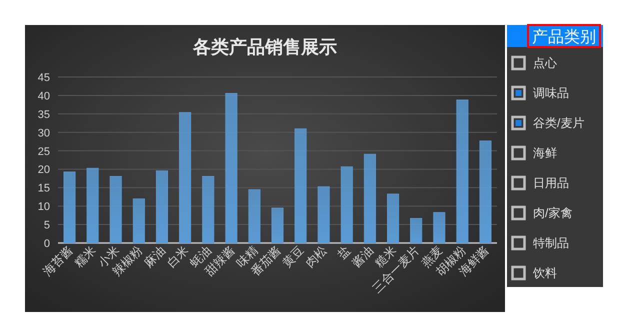  I want to click on y-tick-label: 0, so click(47, 244).